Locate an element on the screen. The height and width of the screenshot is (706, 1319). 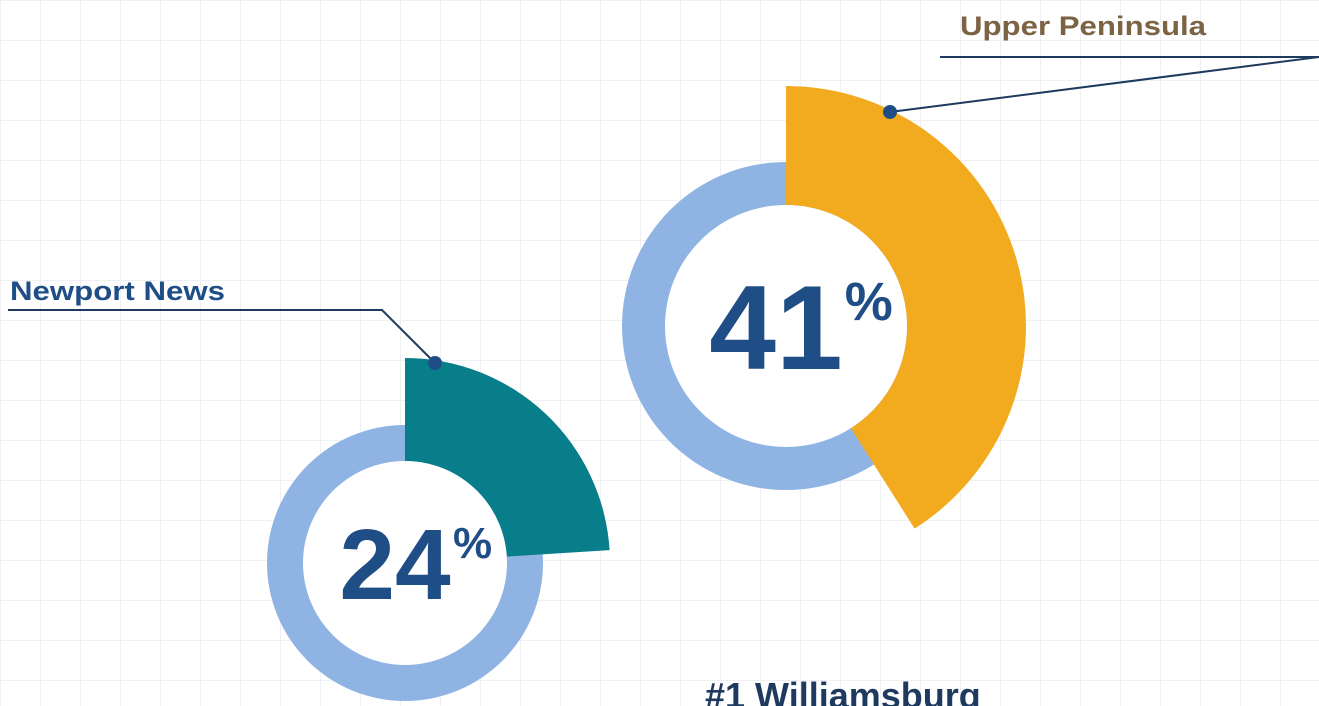
chart-label: Upper Peninsula is located at coordinates (1083, 26).